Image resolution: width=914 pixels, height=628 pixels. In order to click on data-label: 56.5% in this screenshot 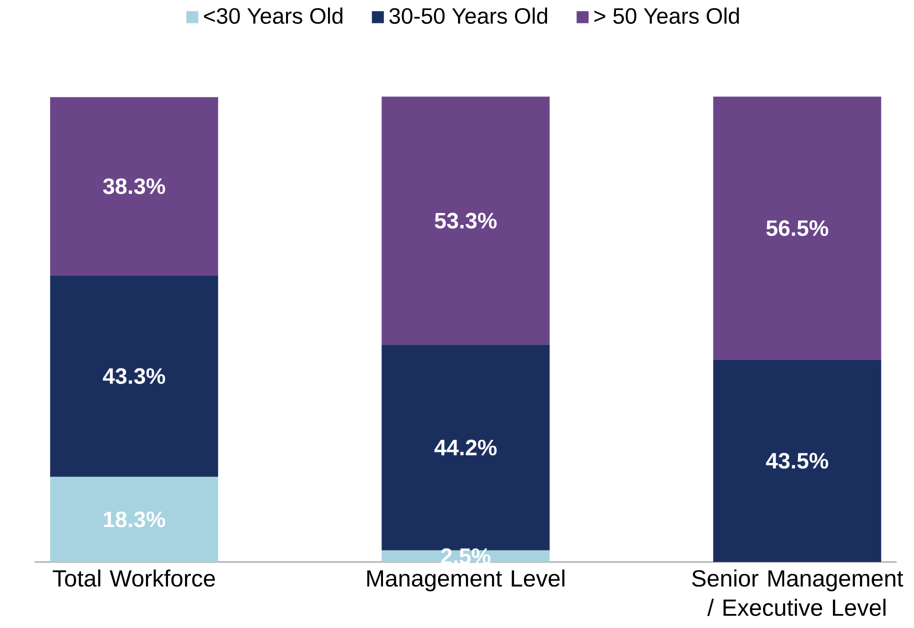, I will do `click(797, 228)`.